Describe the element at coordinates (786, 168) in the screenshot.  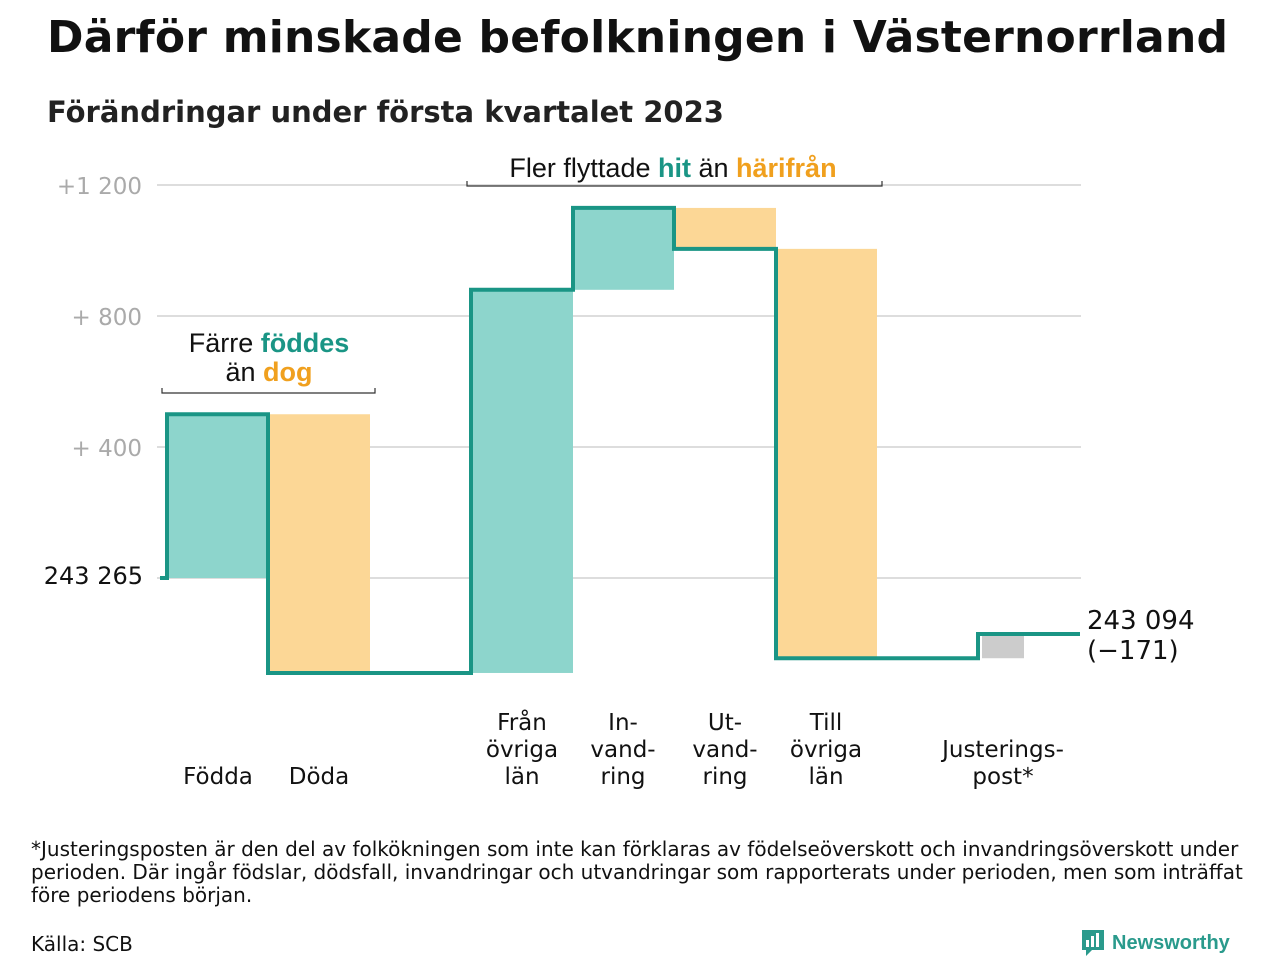
I see `annotation-word: härifrån` at that location.